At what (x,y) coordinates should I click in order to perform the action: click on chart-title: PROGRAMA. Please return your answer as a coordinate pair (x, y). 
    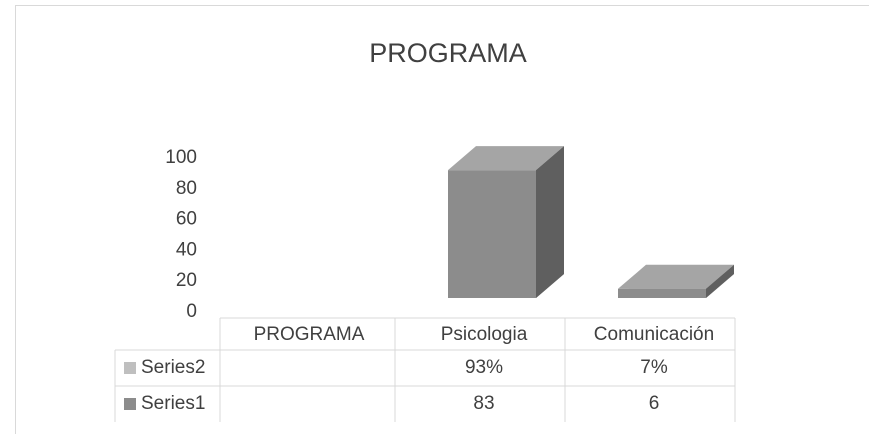
    Looking at the image, I should click on (448, 53).